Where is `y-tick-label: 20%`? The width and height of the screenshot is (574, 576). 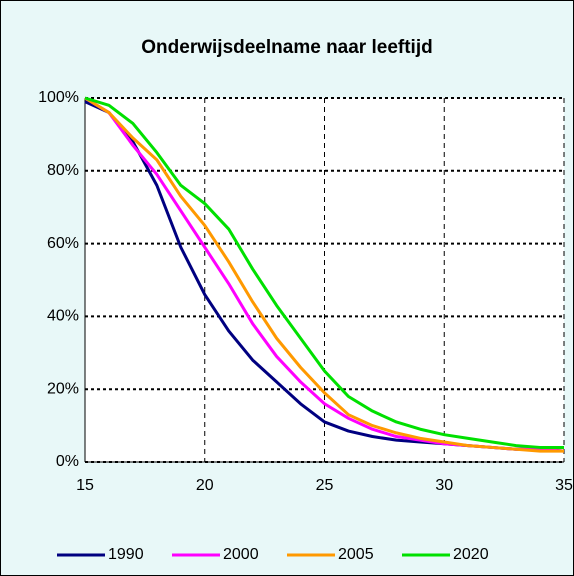 y-tick-label: 20% is located at coordinates (63, 388).